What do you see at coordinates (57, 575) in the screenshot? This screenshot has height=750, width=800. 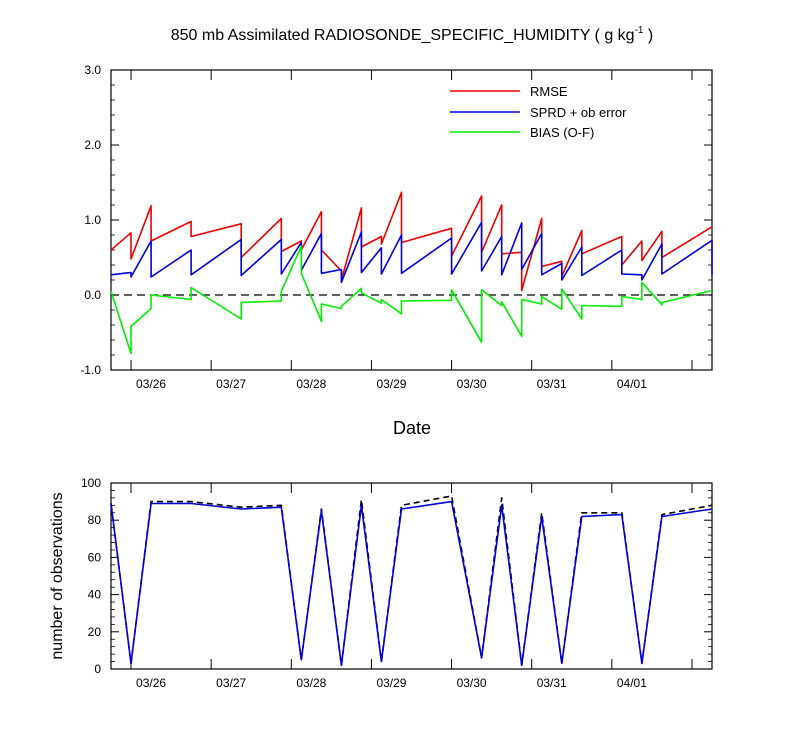 I see `y-axis-label-observations: number of observations` at bounding box center [57, 575].